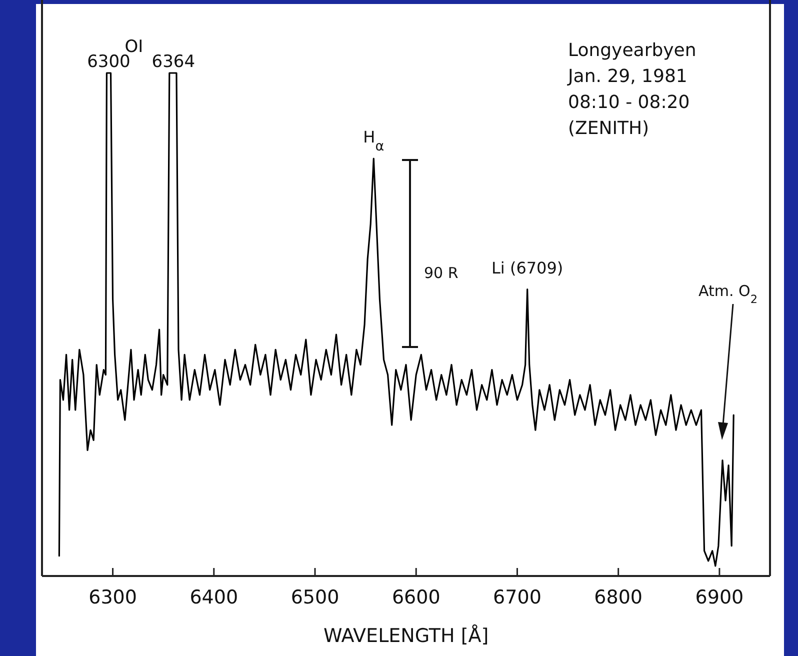 Image resolution: width=798 pixels, height=656 pixels. I want to click on text: Longyearbyen, so click(632, 50).